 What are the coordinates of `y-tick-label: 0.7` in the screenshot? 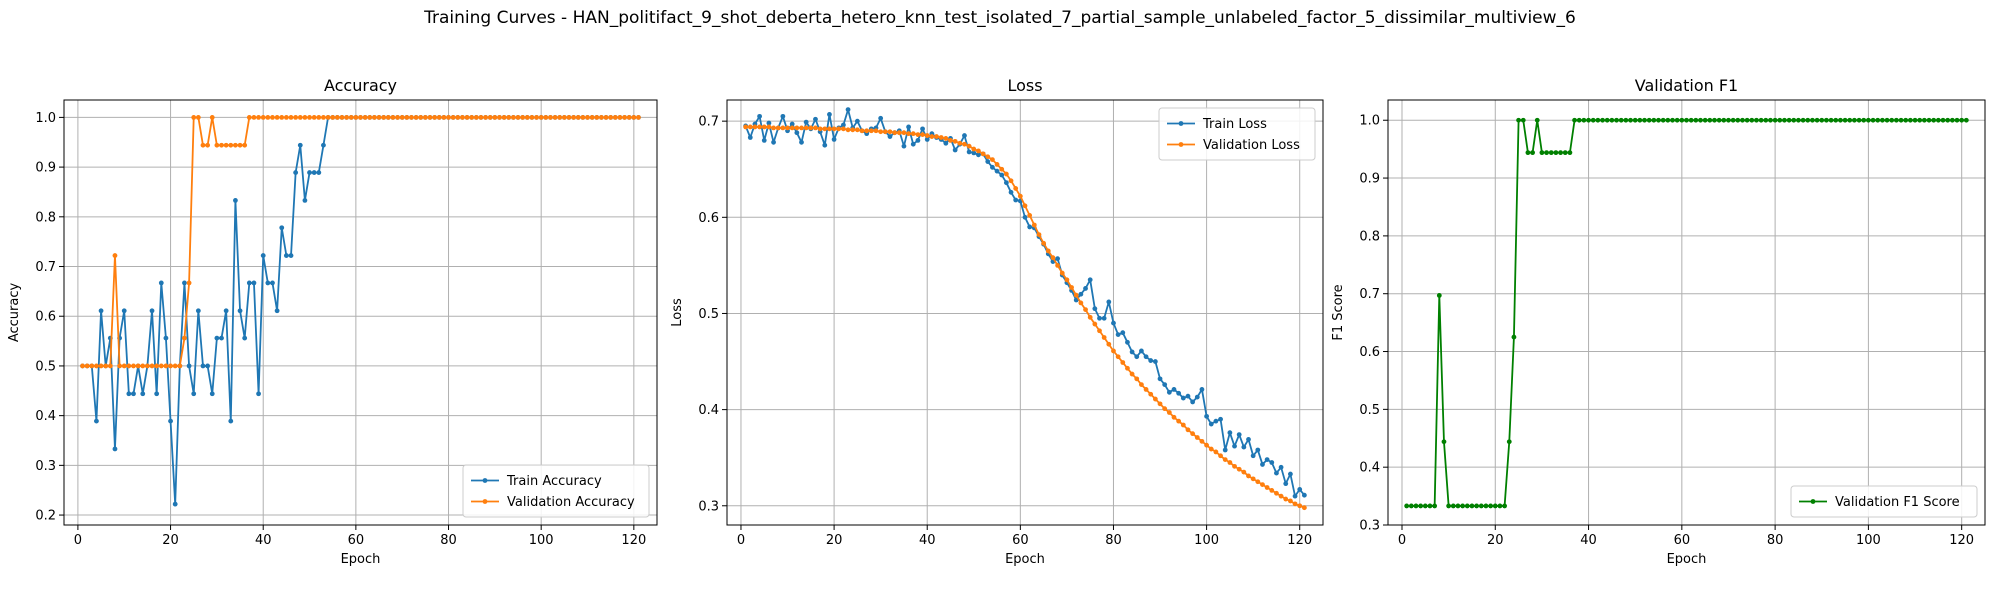 It's located at (1369, 294).